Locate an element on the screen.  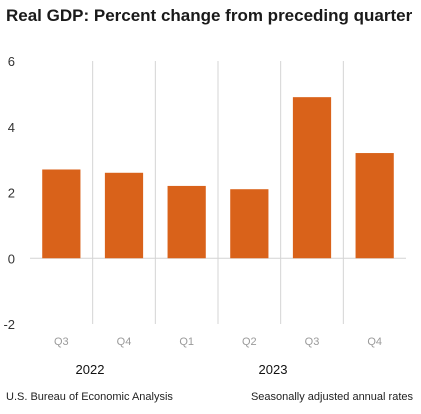
source-note: U.S. Bureau of Economic Analysis is located at coordinates (89, 397).